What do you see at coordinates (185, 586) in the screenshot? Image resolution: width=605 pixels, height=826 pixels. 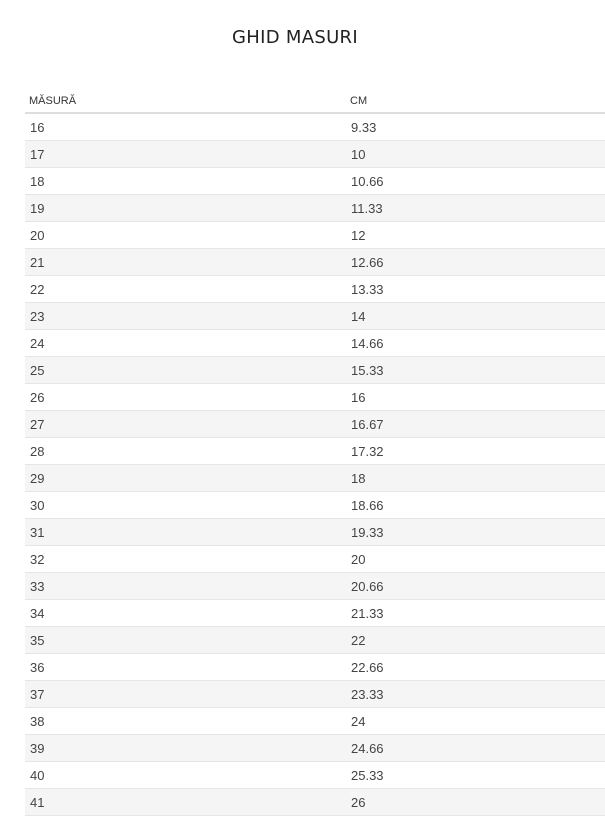 I see `size-cell: 33` at bounding box center [185, 586].